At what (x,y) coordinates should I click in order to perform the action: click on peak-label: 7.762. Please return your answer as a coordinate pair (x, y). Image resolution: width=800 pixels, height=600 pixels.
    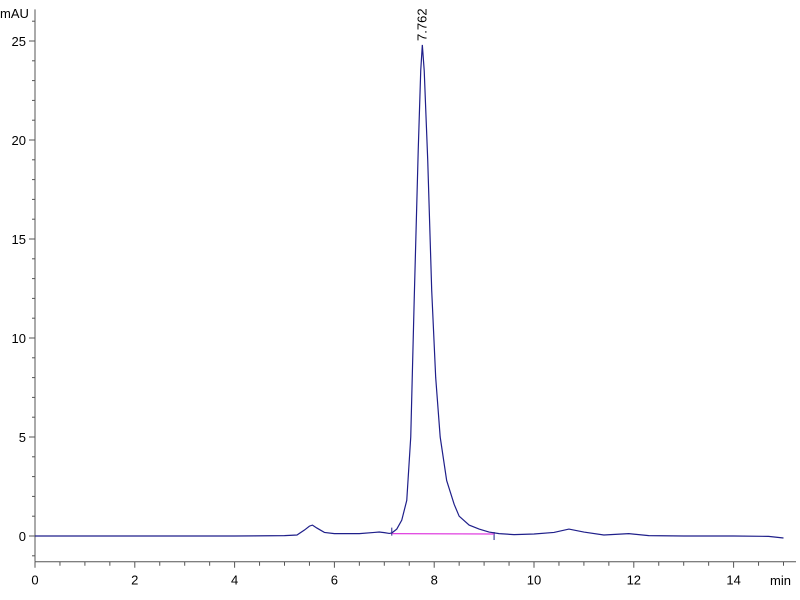
    Looking at the image, I should click on (421, 24).